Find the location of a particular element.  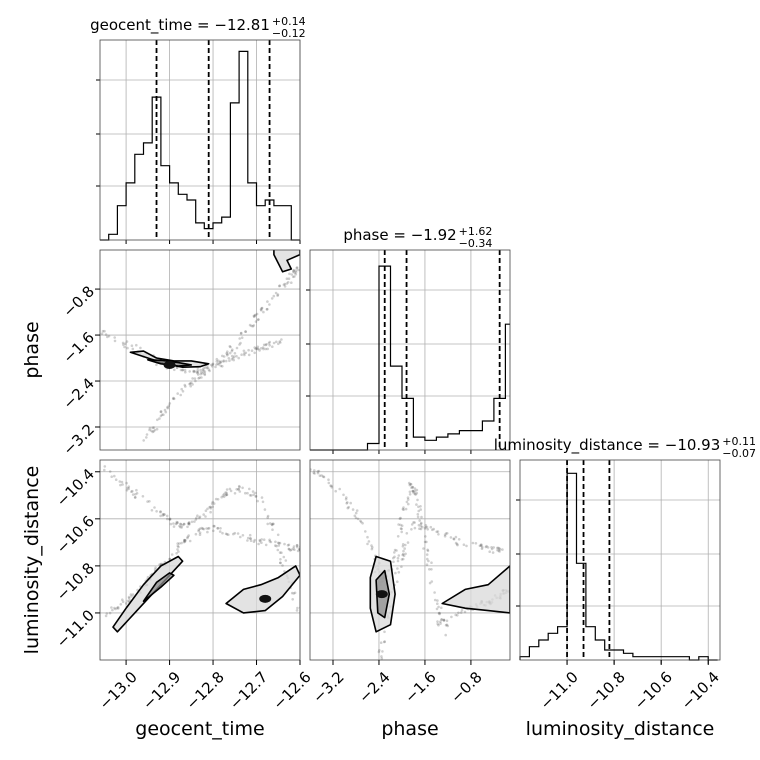

x-tick-label: −10.6 is located at coordinates (653, 690).